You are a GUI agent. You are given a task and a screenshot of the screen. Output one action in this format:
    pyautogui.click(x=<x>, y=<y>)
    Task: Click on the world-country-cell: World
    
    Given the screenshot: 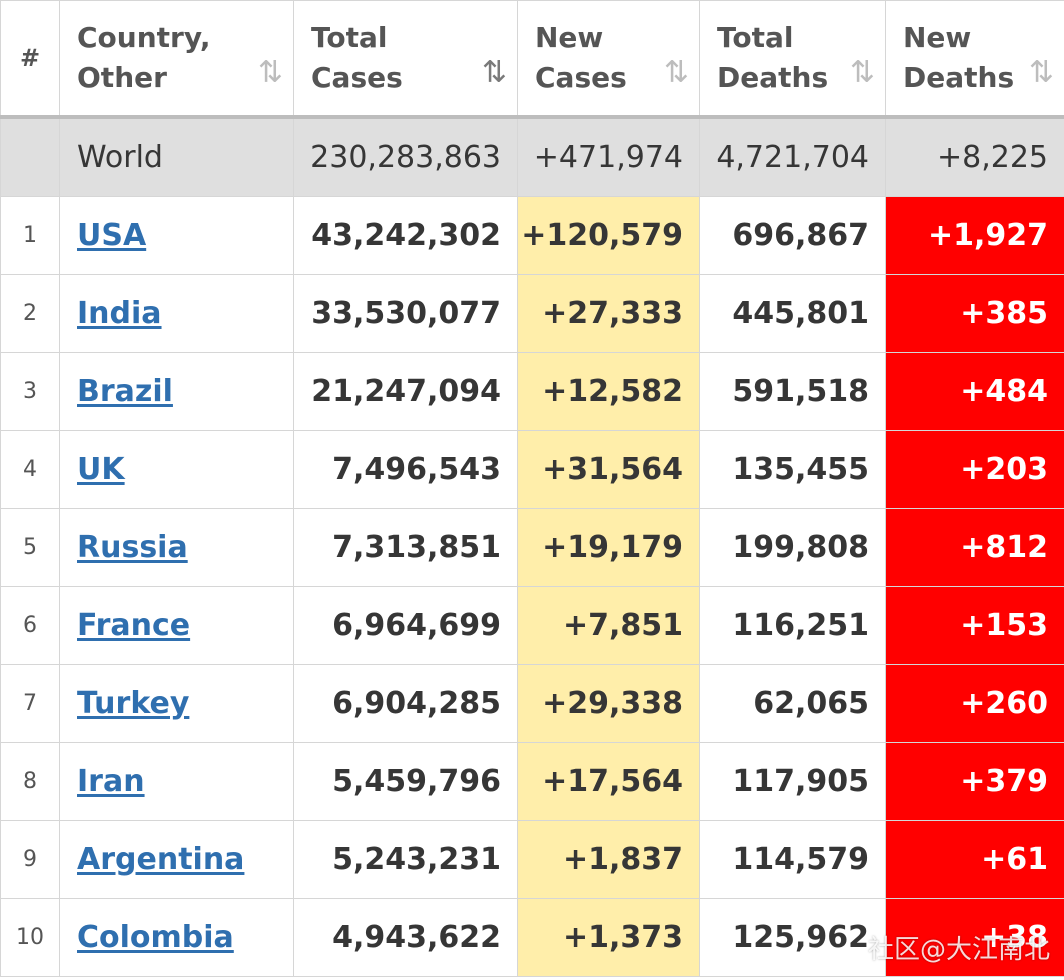 What is the action you would take?
    pyautogui.click(x=176, y=155)
    